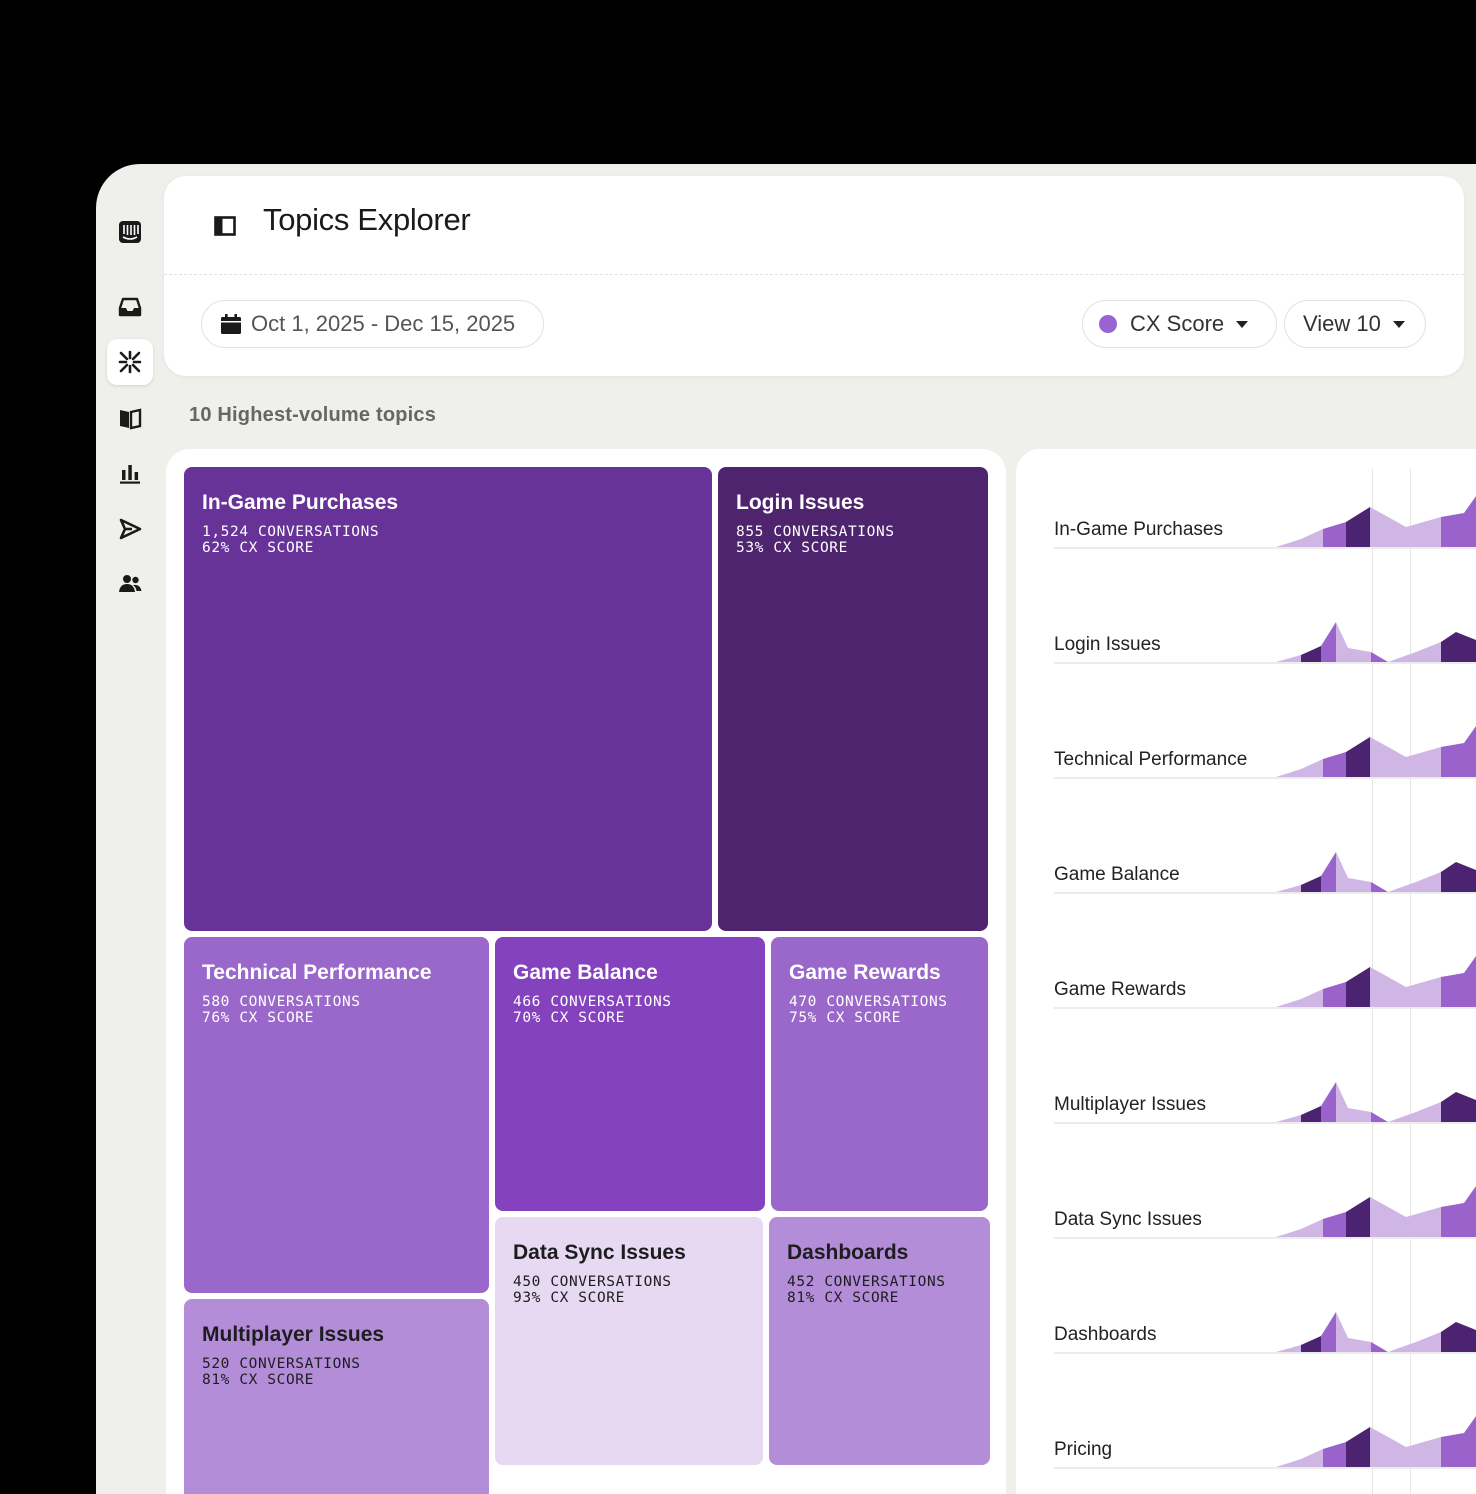  Describe the element at coordinates (130, 529) in the screenshot. I see `send-icon` at that location.